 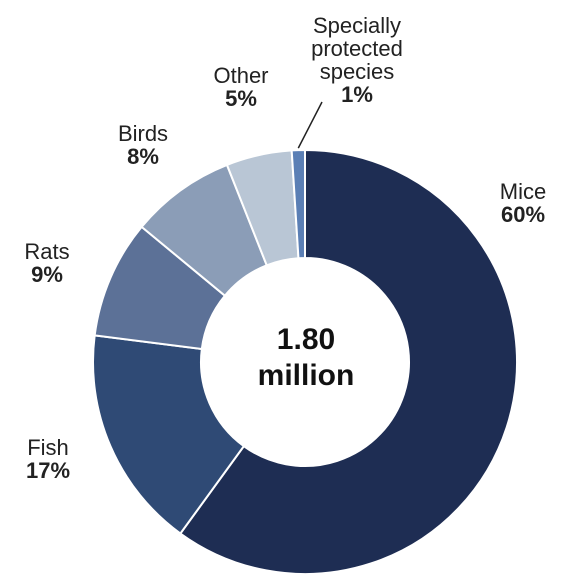 What do you see at coordinates (241, 99) in the screenshot?
I see `slice-percent: 5%` at bounding box center [241, 99].